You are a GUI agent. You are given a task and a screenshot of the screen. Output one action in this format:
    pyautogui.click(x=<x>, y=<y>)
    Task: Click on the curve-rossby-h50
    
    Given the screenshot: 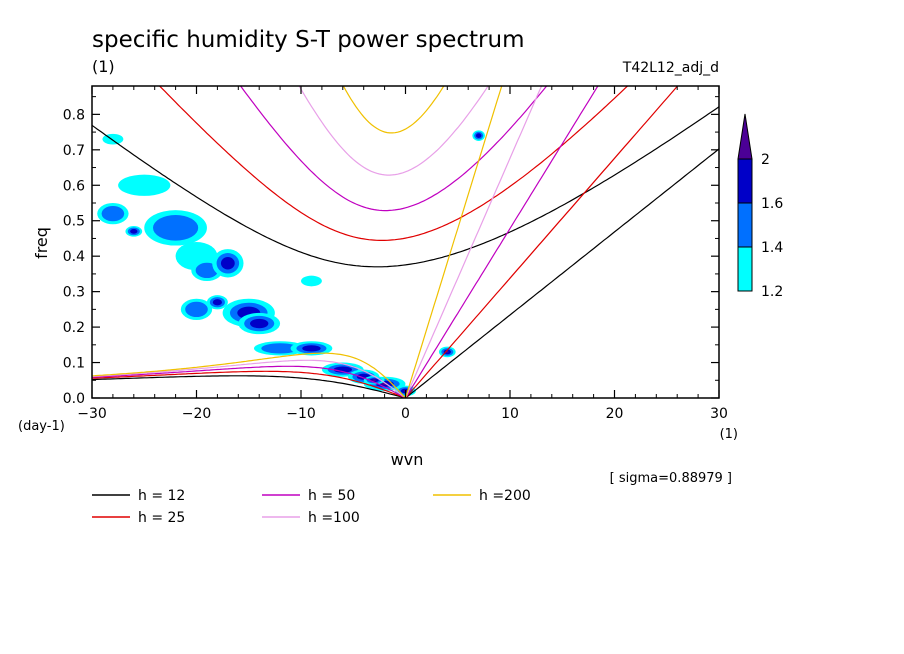 What is the action you would take?
    pyautogui.click(x=249, y=381)
    